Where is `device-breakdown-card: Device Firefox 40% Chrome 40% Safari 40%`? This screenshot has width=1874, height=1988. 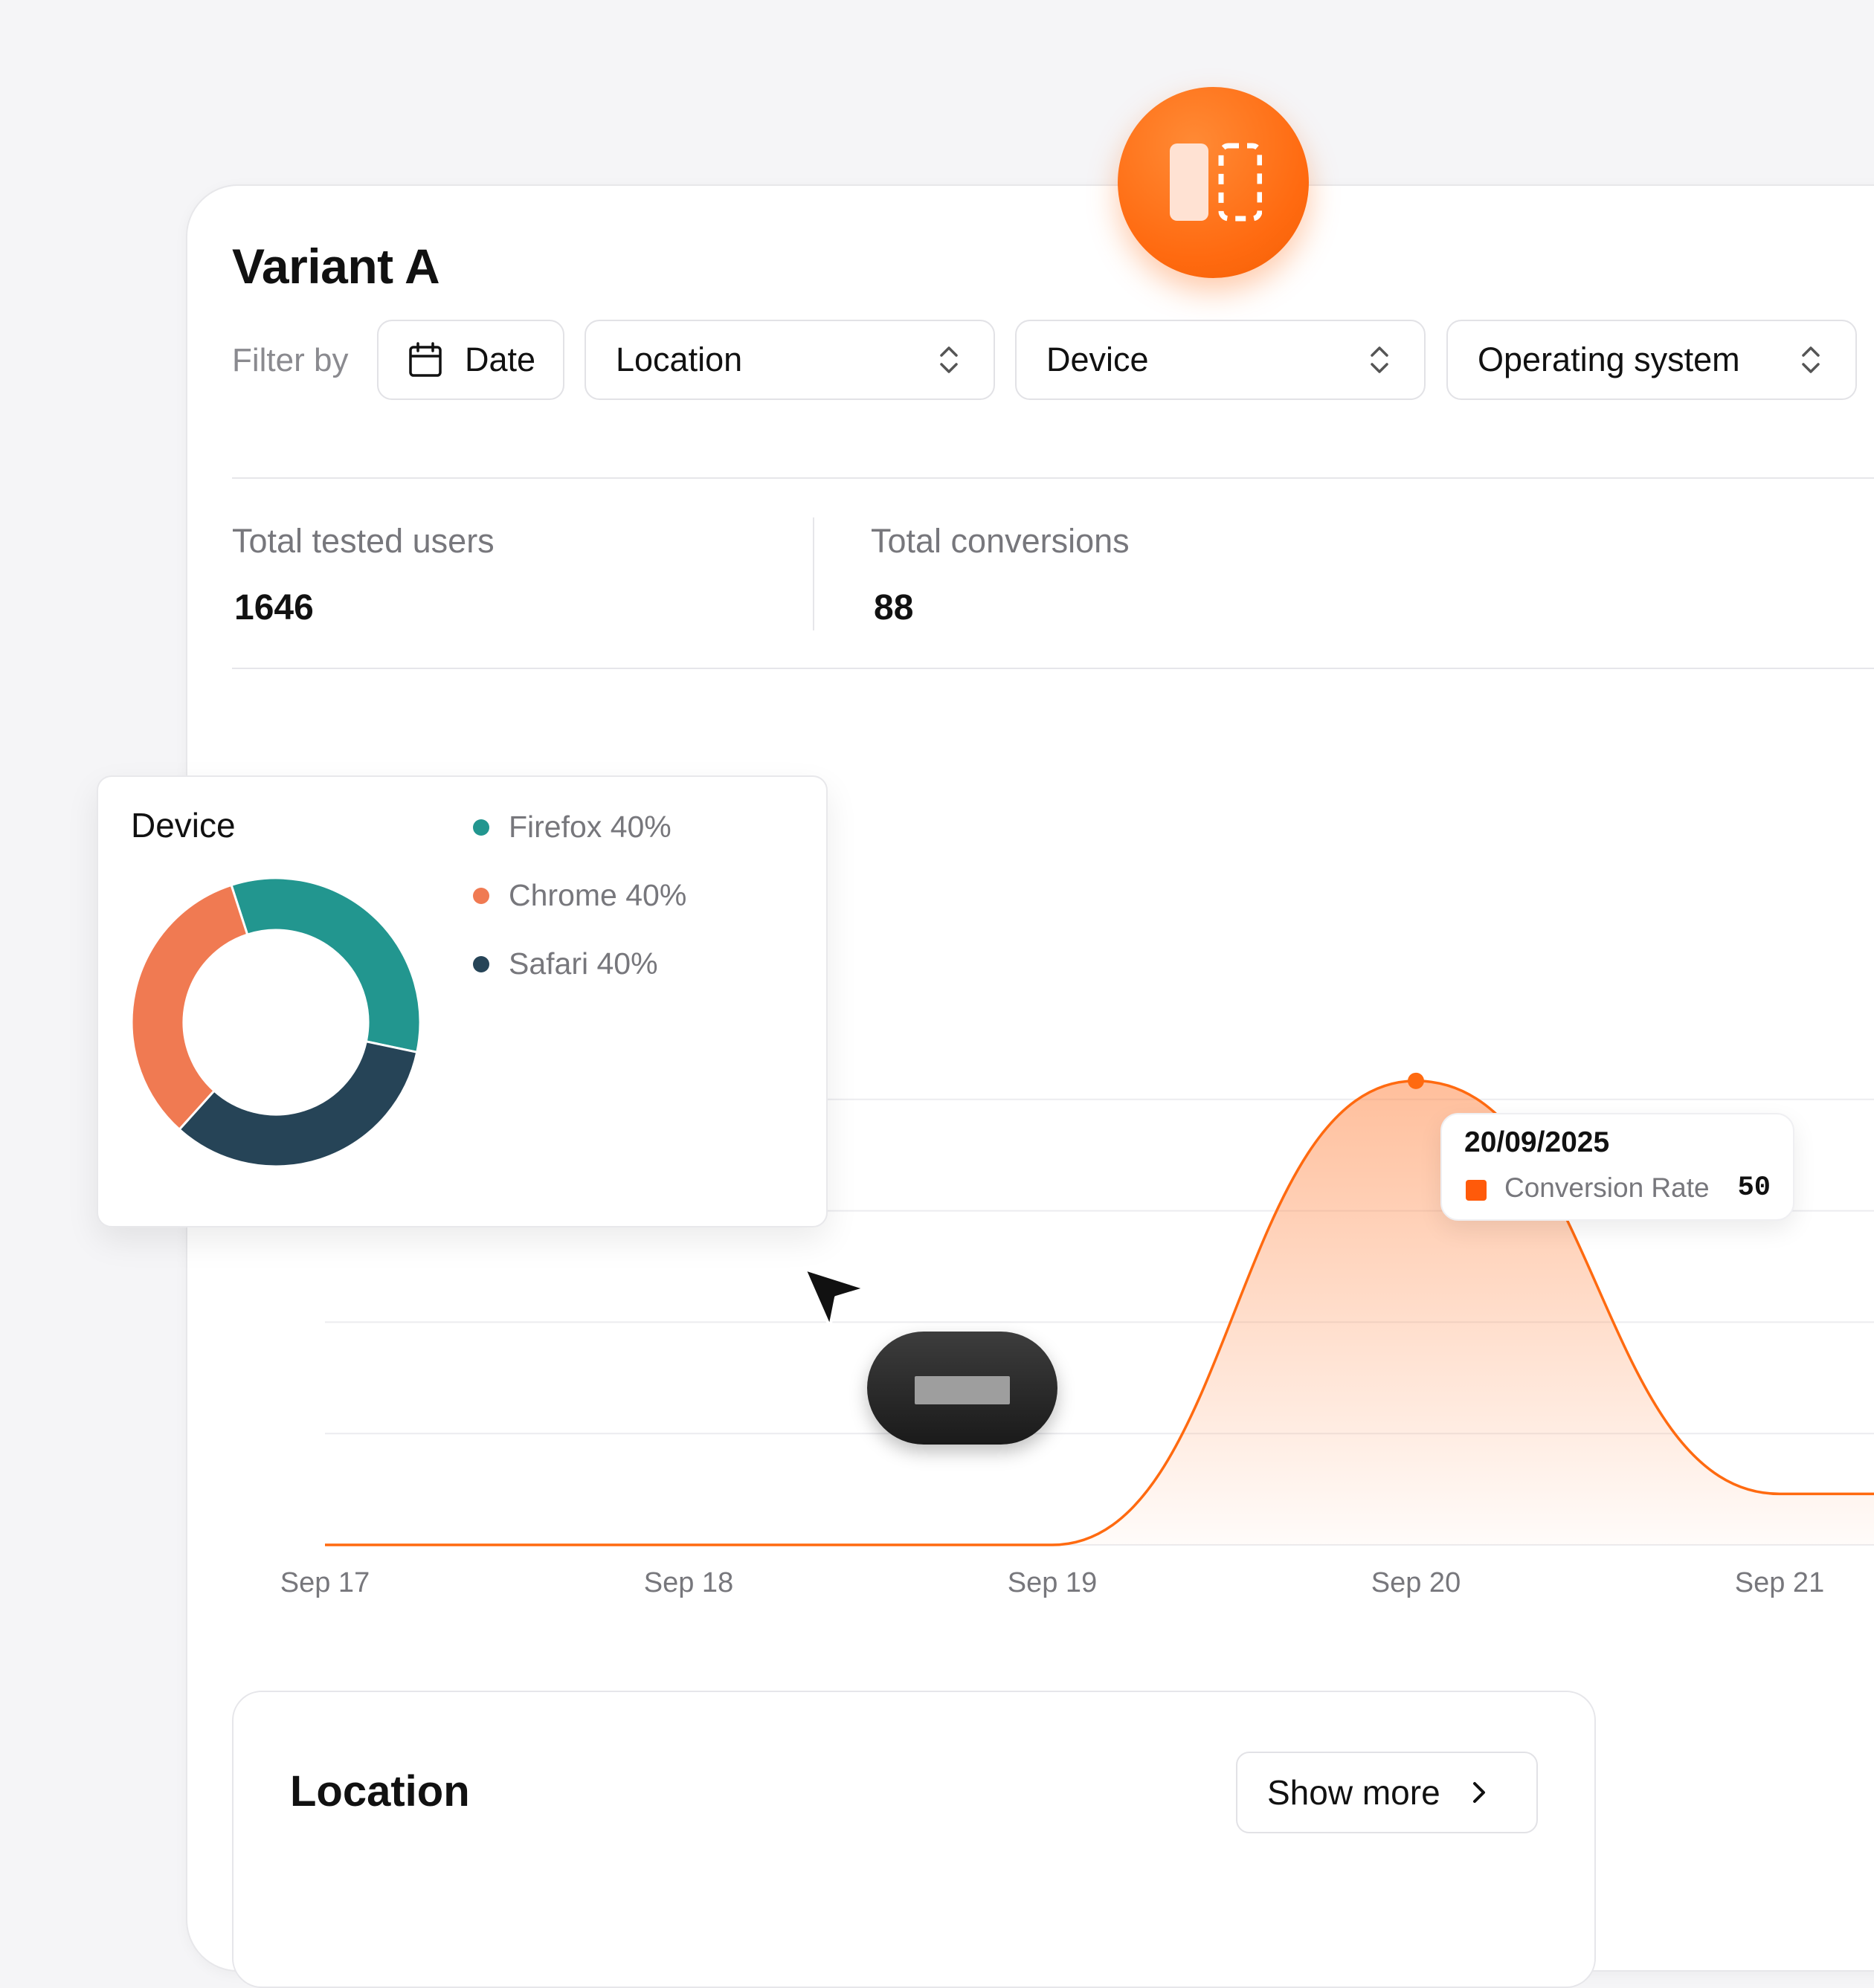
device-breakdown-card: Device Firefox 40% Chrome 40% Safari 40% is located at coordinates (462, 1001).